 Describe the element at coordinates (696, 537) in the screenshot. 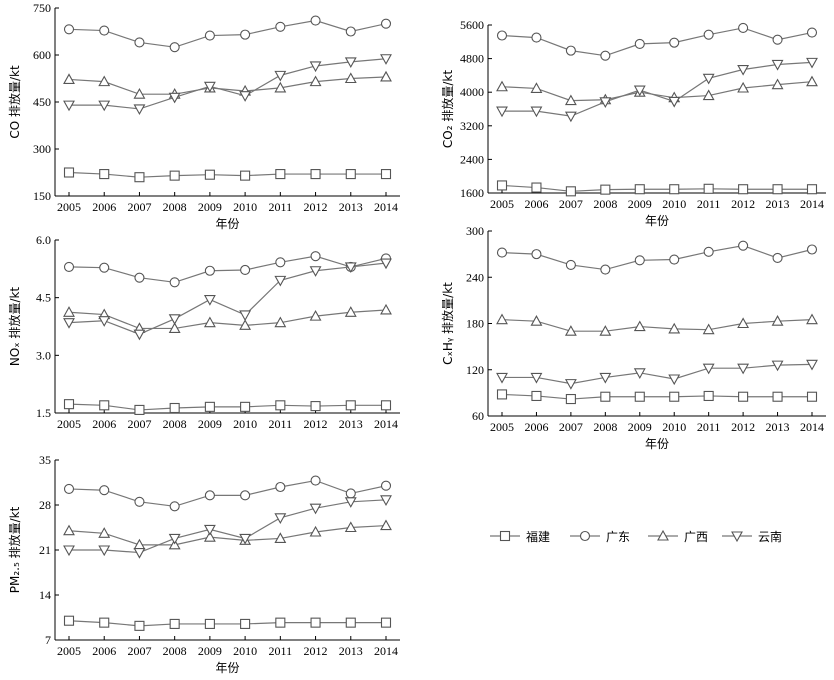

I see `legend-label: 广西` at that location.